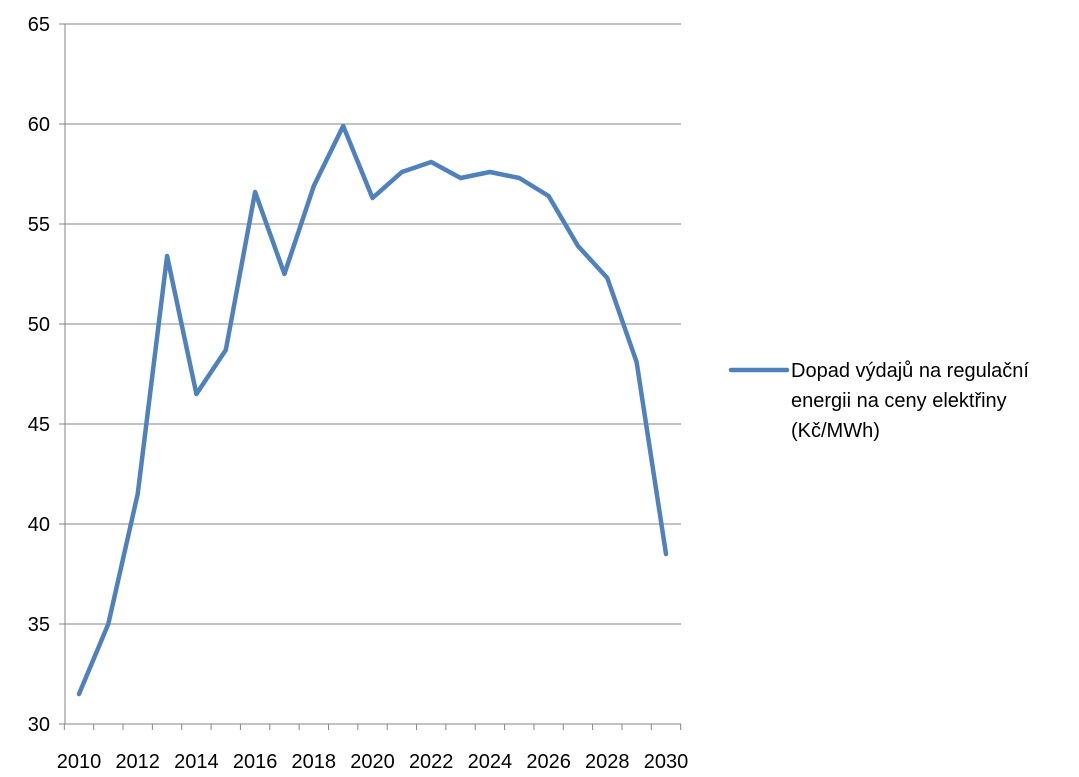 The height and width of the screenshot is (777, 1079). What do you see at coordinates (39, 725) in the screenshot?
I see `y-tick-label-30: 30` at bounding box center [39, 725].